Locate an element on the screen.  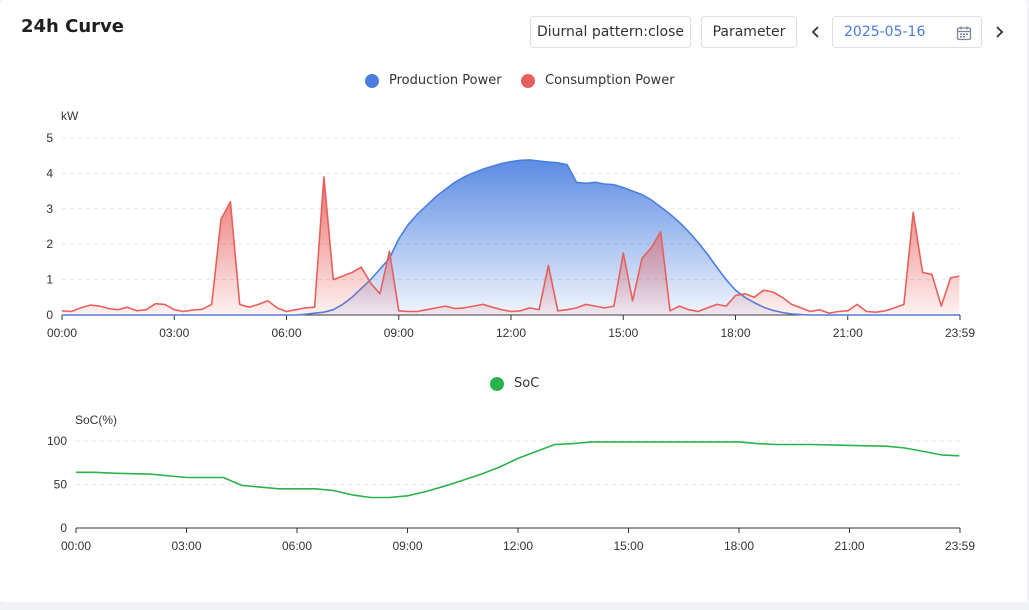
y-tick-label: 2 is located at coordinates (49, 244).